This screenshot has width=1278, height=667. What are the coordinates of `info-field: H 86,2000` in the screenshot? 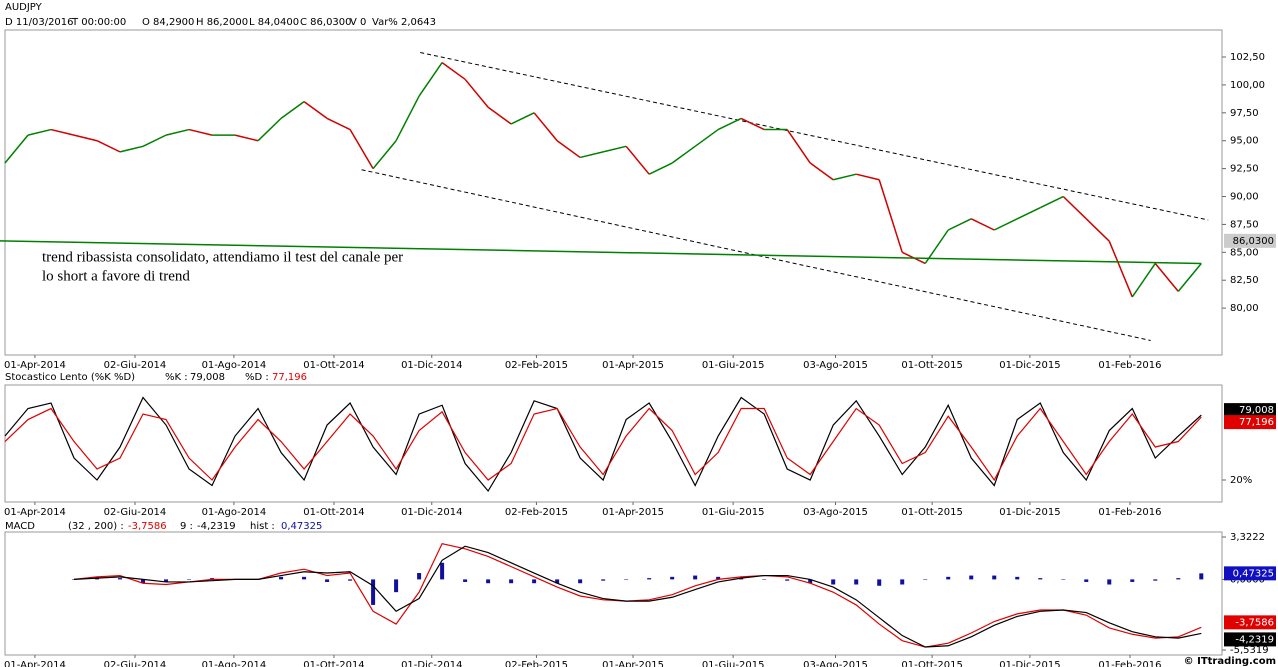 It's located at (222, 22).